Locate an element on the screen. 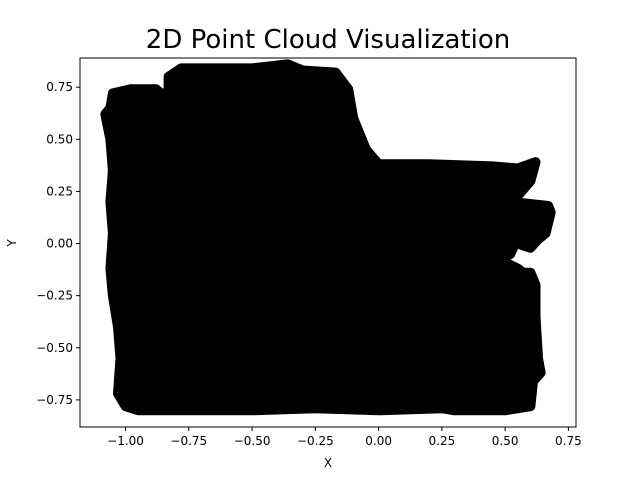 The image size is (640, 480). y-tick-label: −0.50 is located at coordinates (54, 348).